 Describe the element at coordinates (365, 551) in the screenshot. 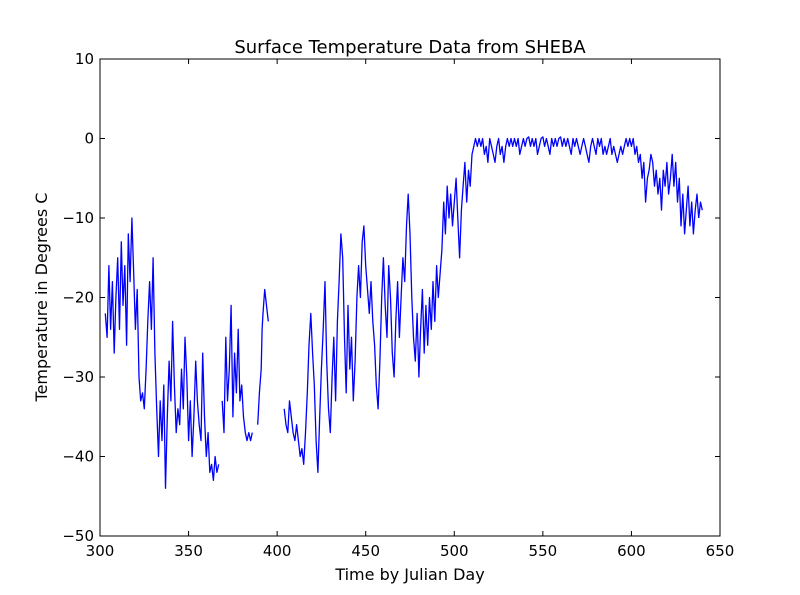

I see `x-tick-label: 450` at that location.